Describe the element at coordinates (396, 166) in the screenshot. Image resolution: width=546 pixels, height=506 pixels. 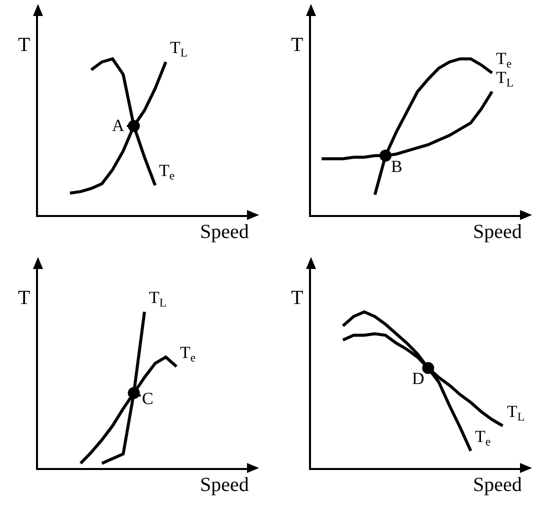
I see `annotation: B` at that location.